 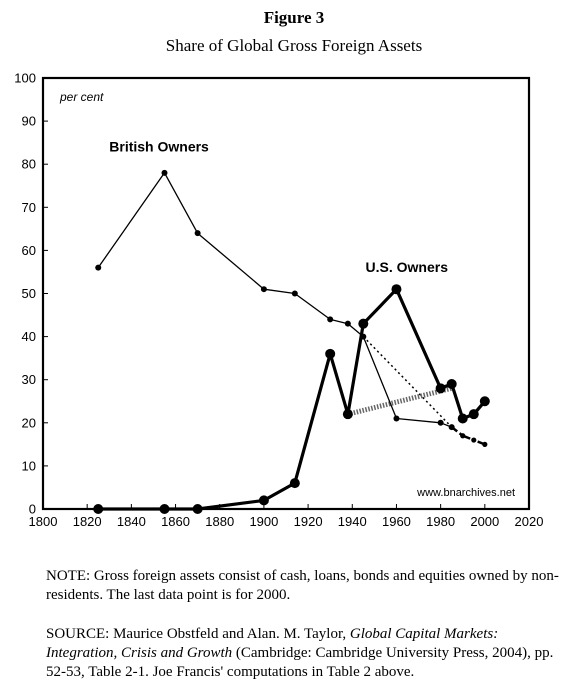 What do you see at coordinates (352, 521) in the screenshot?
I see `x-tick-label: 1940` at bounding box center [352, 521].